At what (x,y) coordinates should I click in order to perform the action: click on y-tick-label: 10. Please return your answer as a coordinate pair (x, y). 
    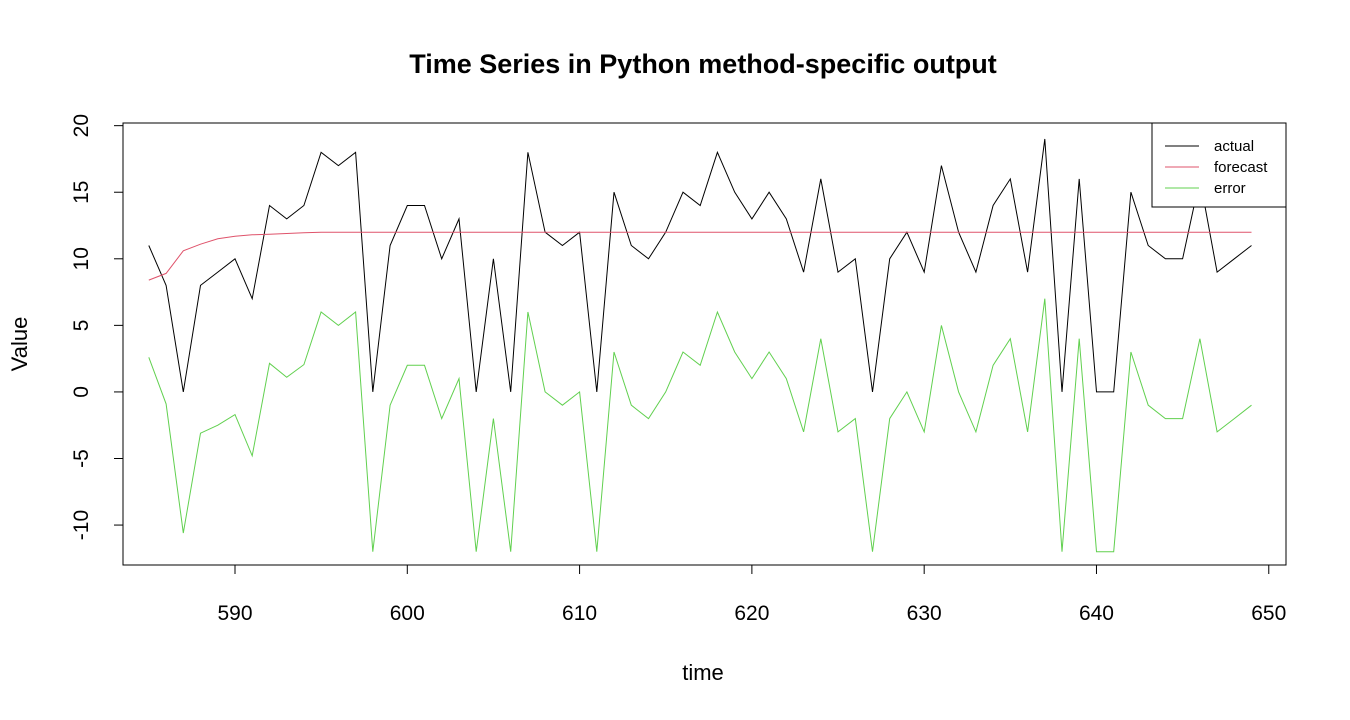
    Looking at the image, I should click on (81, 258).